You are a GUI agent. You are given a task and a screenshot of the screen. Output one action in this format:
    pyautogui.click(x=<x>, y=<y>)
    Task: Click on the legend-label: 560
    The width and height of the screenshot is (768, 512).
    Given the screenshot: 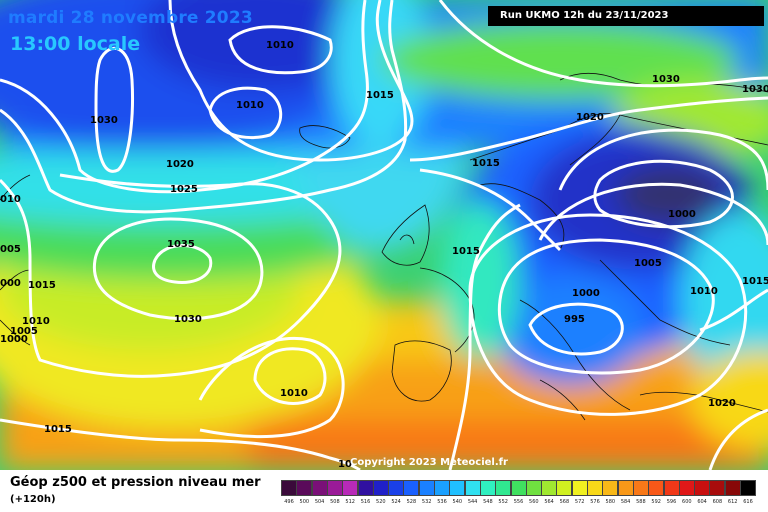 What is the action you would take?
    pyautogui.click(x=534, y=502)
    